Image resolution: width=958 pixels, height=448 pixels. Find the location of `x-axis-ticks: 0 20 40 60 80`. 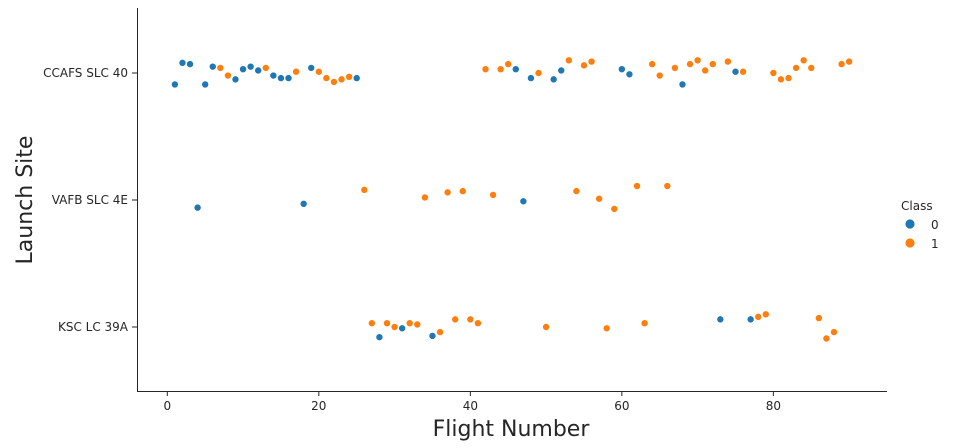

x-axis-ticks: 0 20 40 60 80 is located at coordinates (472, 402).